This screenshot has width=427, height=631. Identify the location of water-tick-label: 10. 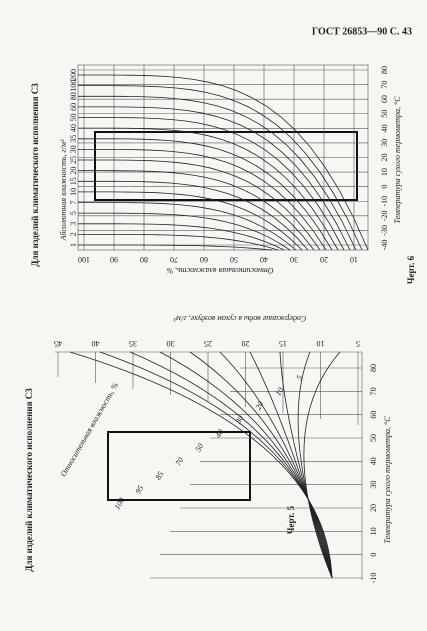
(321, 343).